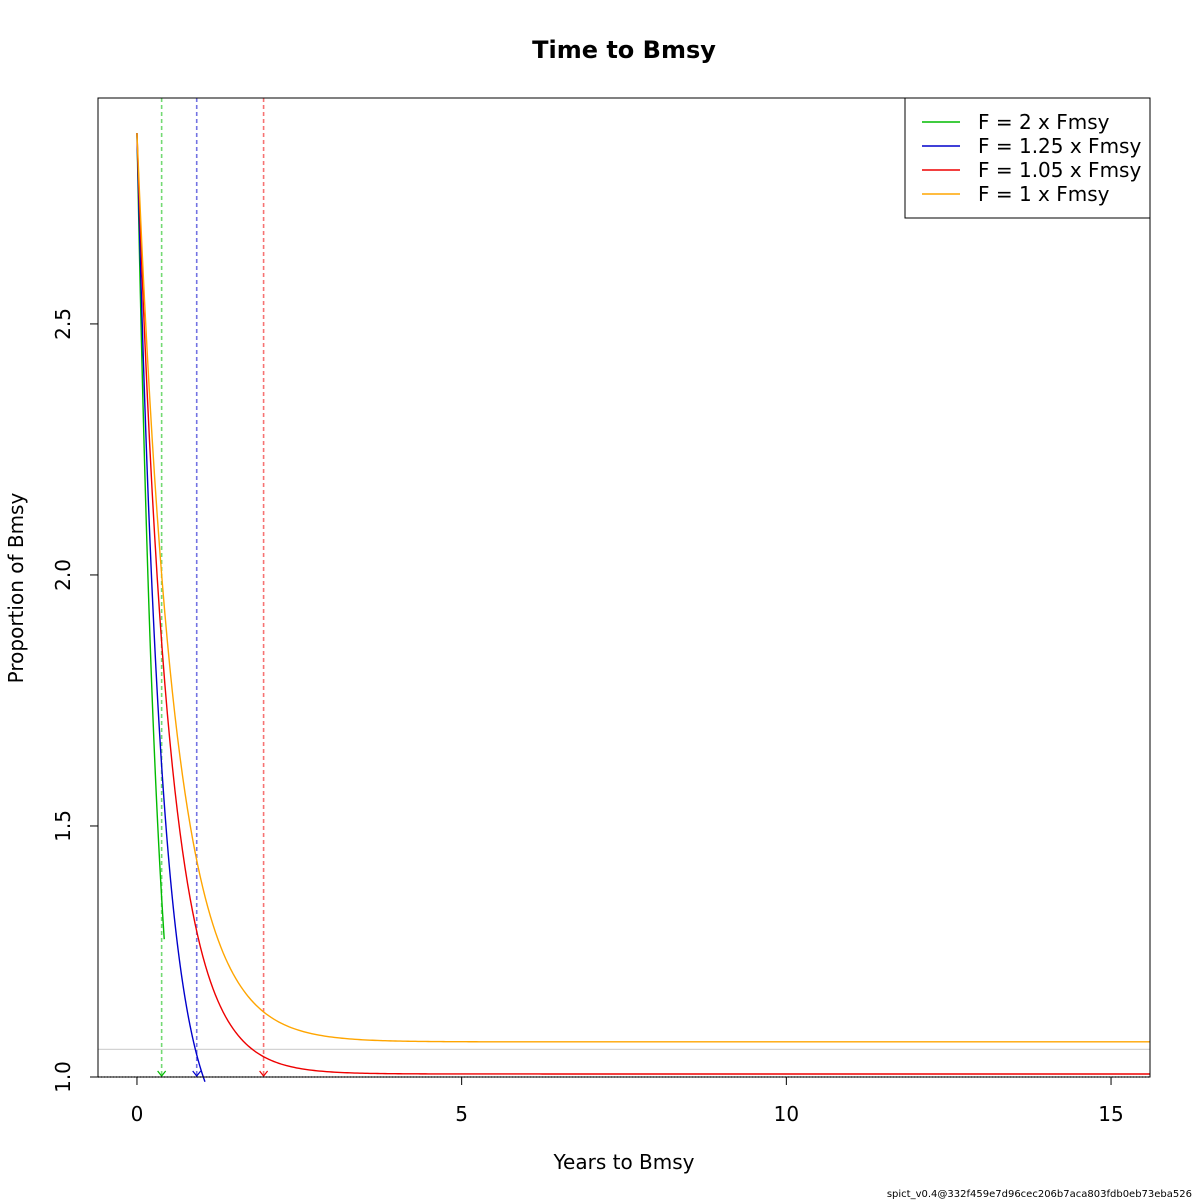  Describe the element at coordinates (63, 1077) in the screenshot. I see `y-tick-label-0: 1.0` at that location.